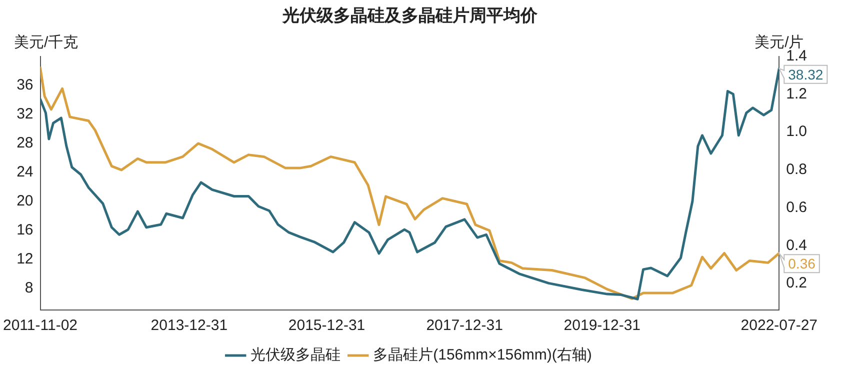  What do you see at coordinates (25, 85) in the screenshot?
I see `y-tick-label: 36` at bounding box center [25, 85].